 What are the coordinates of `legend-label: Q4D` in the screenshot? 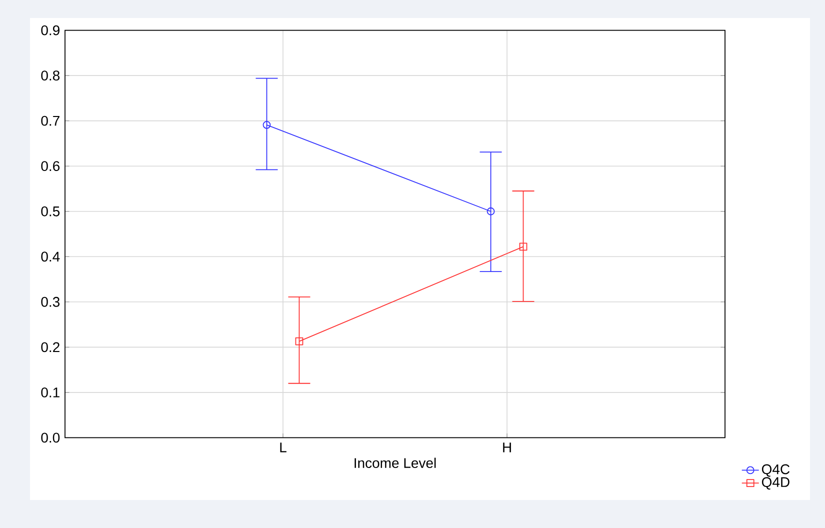 It's located at (776, 483).